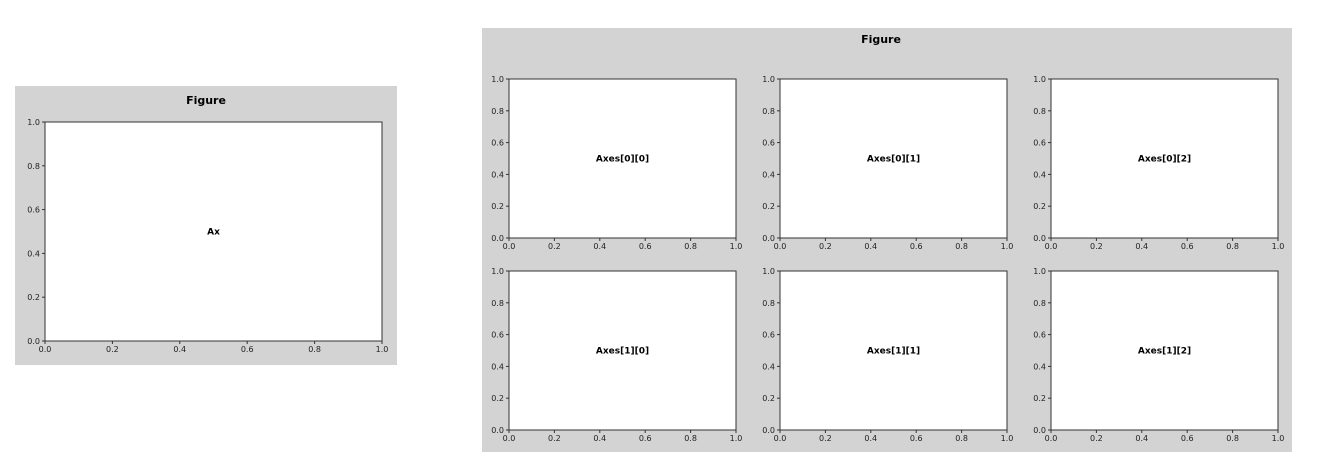  I want to click on axes: 0.0 0.2 0.4 0.6 0.8 1.0 0.0 0.2 0.4 0.6 0.8 1.0 Ax, so click(207, 236).